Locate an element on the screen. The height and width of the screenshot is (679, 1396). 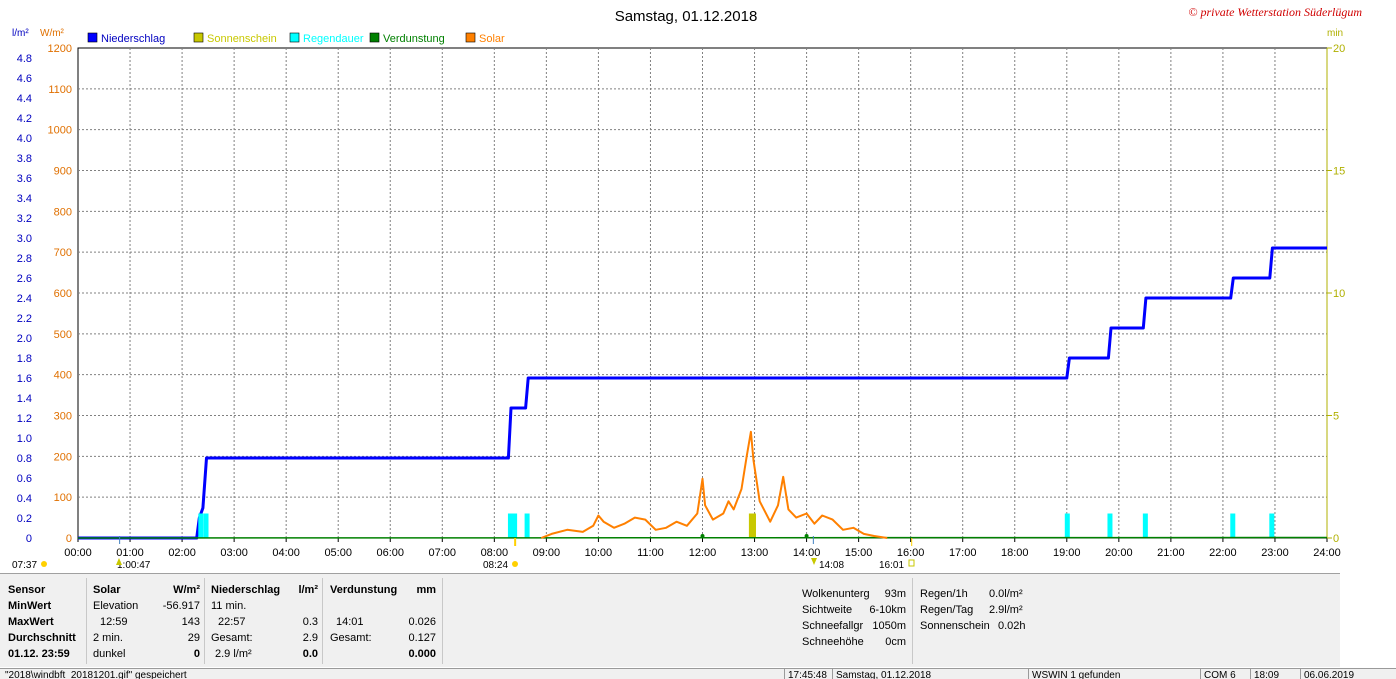
rain-axis-label: 0.6 is located at coordinates (24, 479).